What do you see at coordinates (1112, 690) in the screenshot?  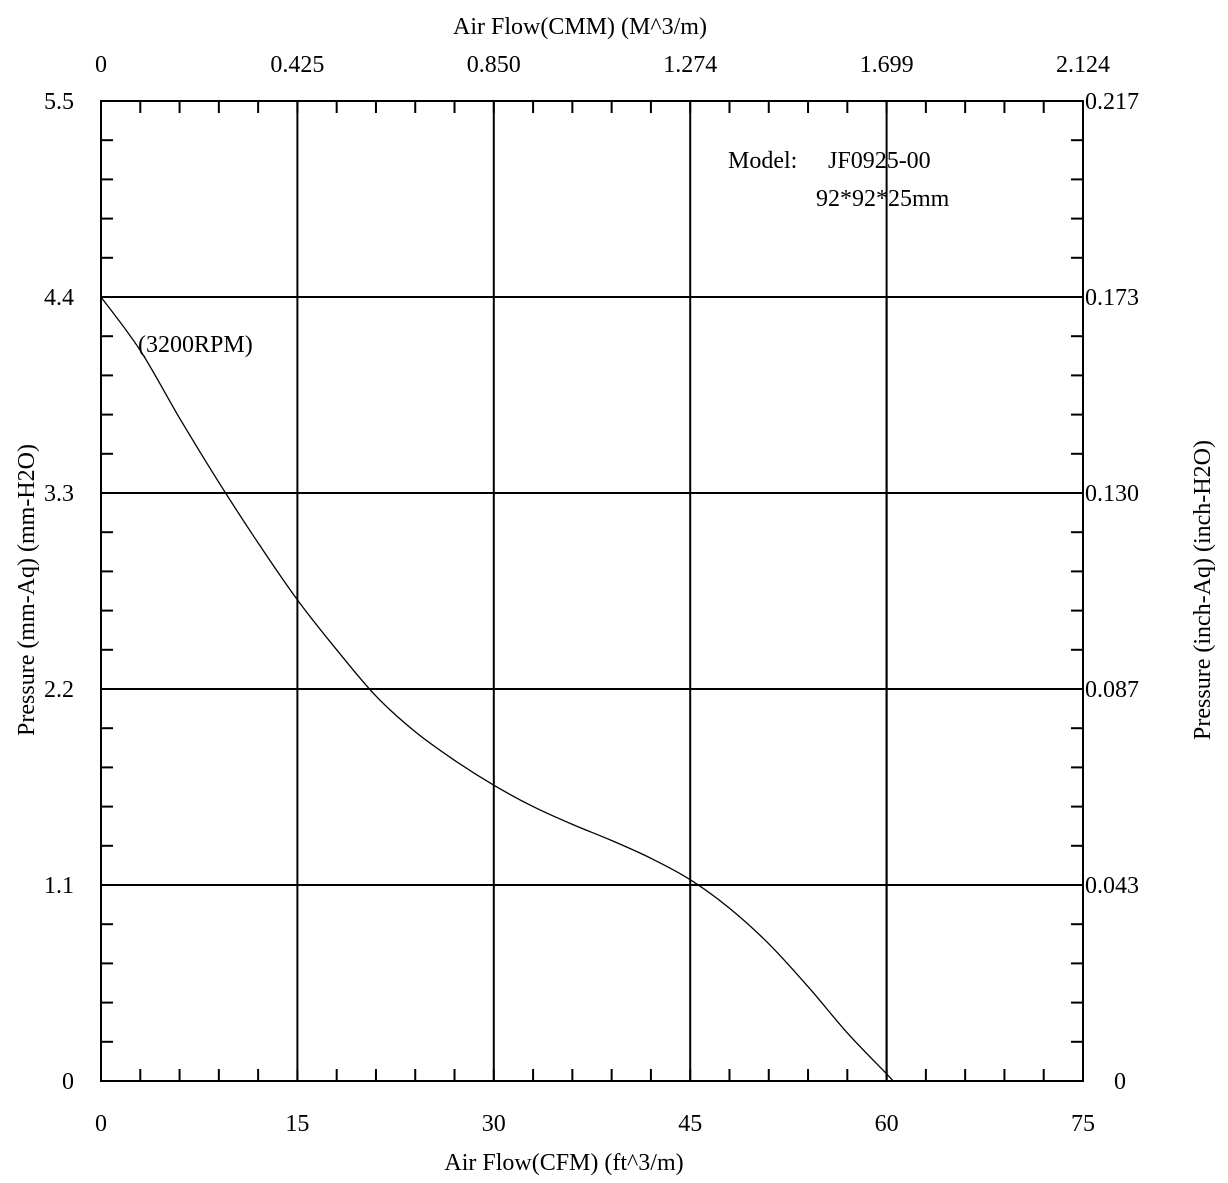 I see `y2-tick-label: 0.087` at bounding box center [1112, 690].